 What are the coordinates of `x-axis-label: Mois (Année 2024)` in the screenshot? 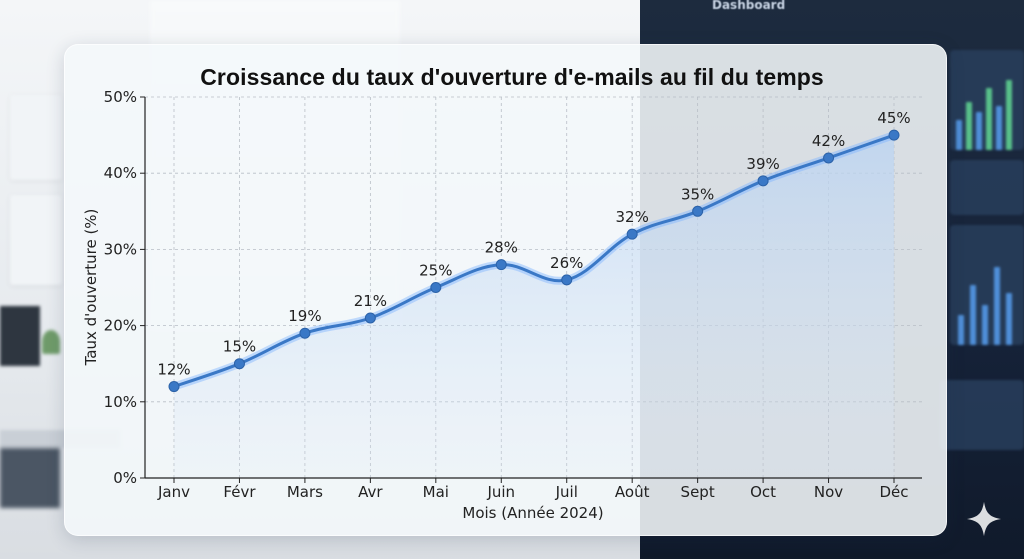 It's located at (532, 513).